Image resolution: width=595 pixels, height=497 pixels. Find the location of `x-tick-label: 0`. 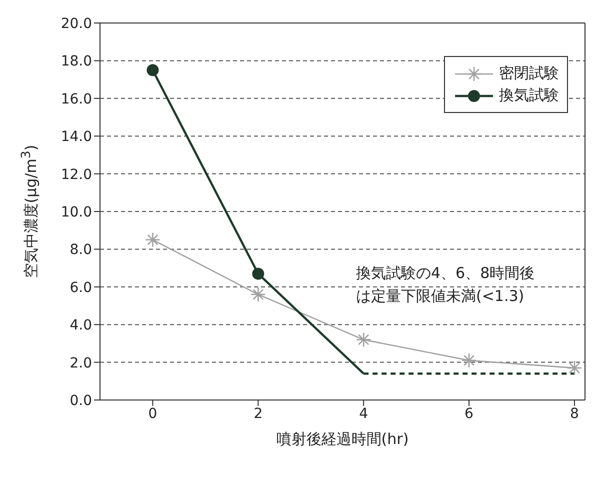

x-tick-label: 0 is located at coordinates (153, 414).